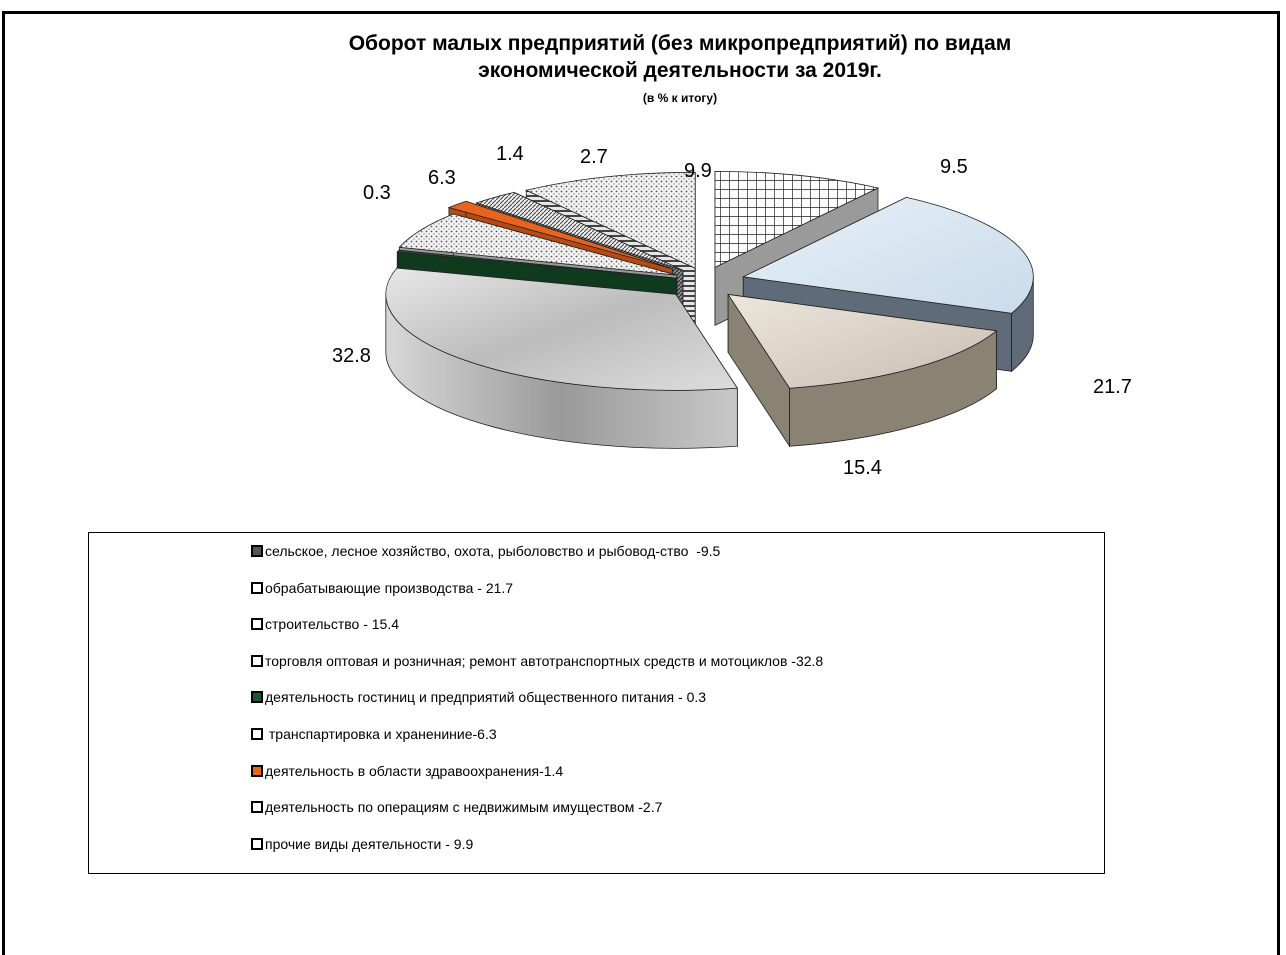  I want to click on data-label-5: 0.3, so click(377, 193).